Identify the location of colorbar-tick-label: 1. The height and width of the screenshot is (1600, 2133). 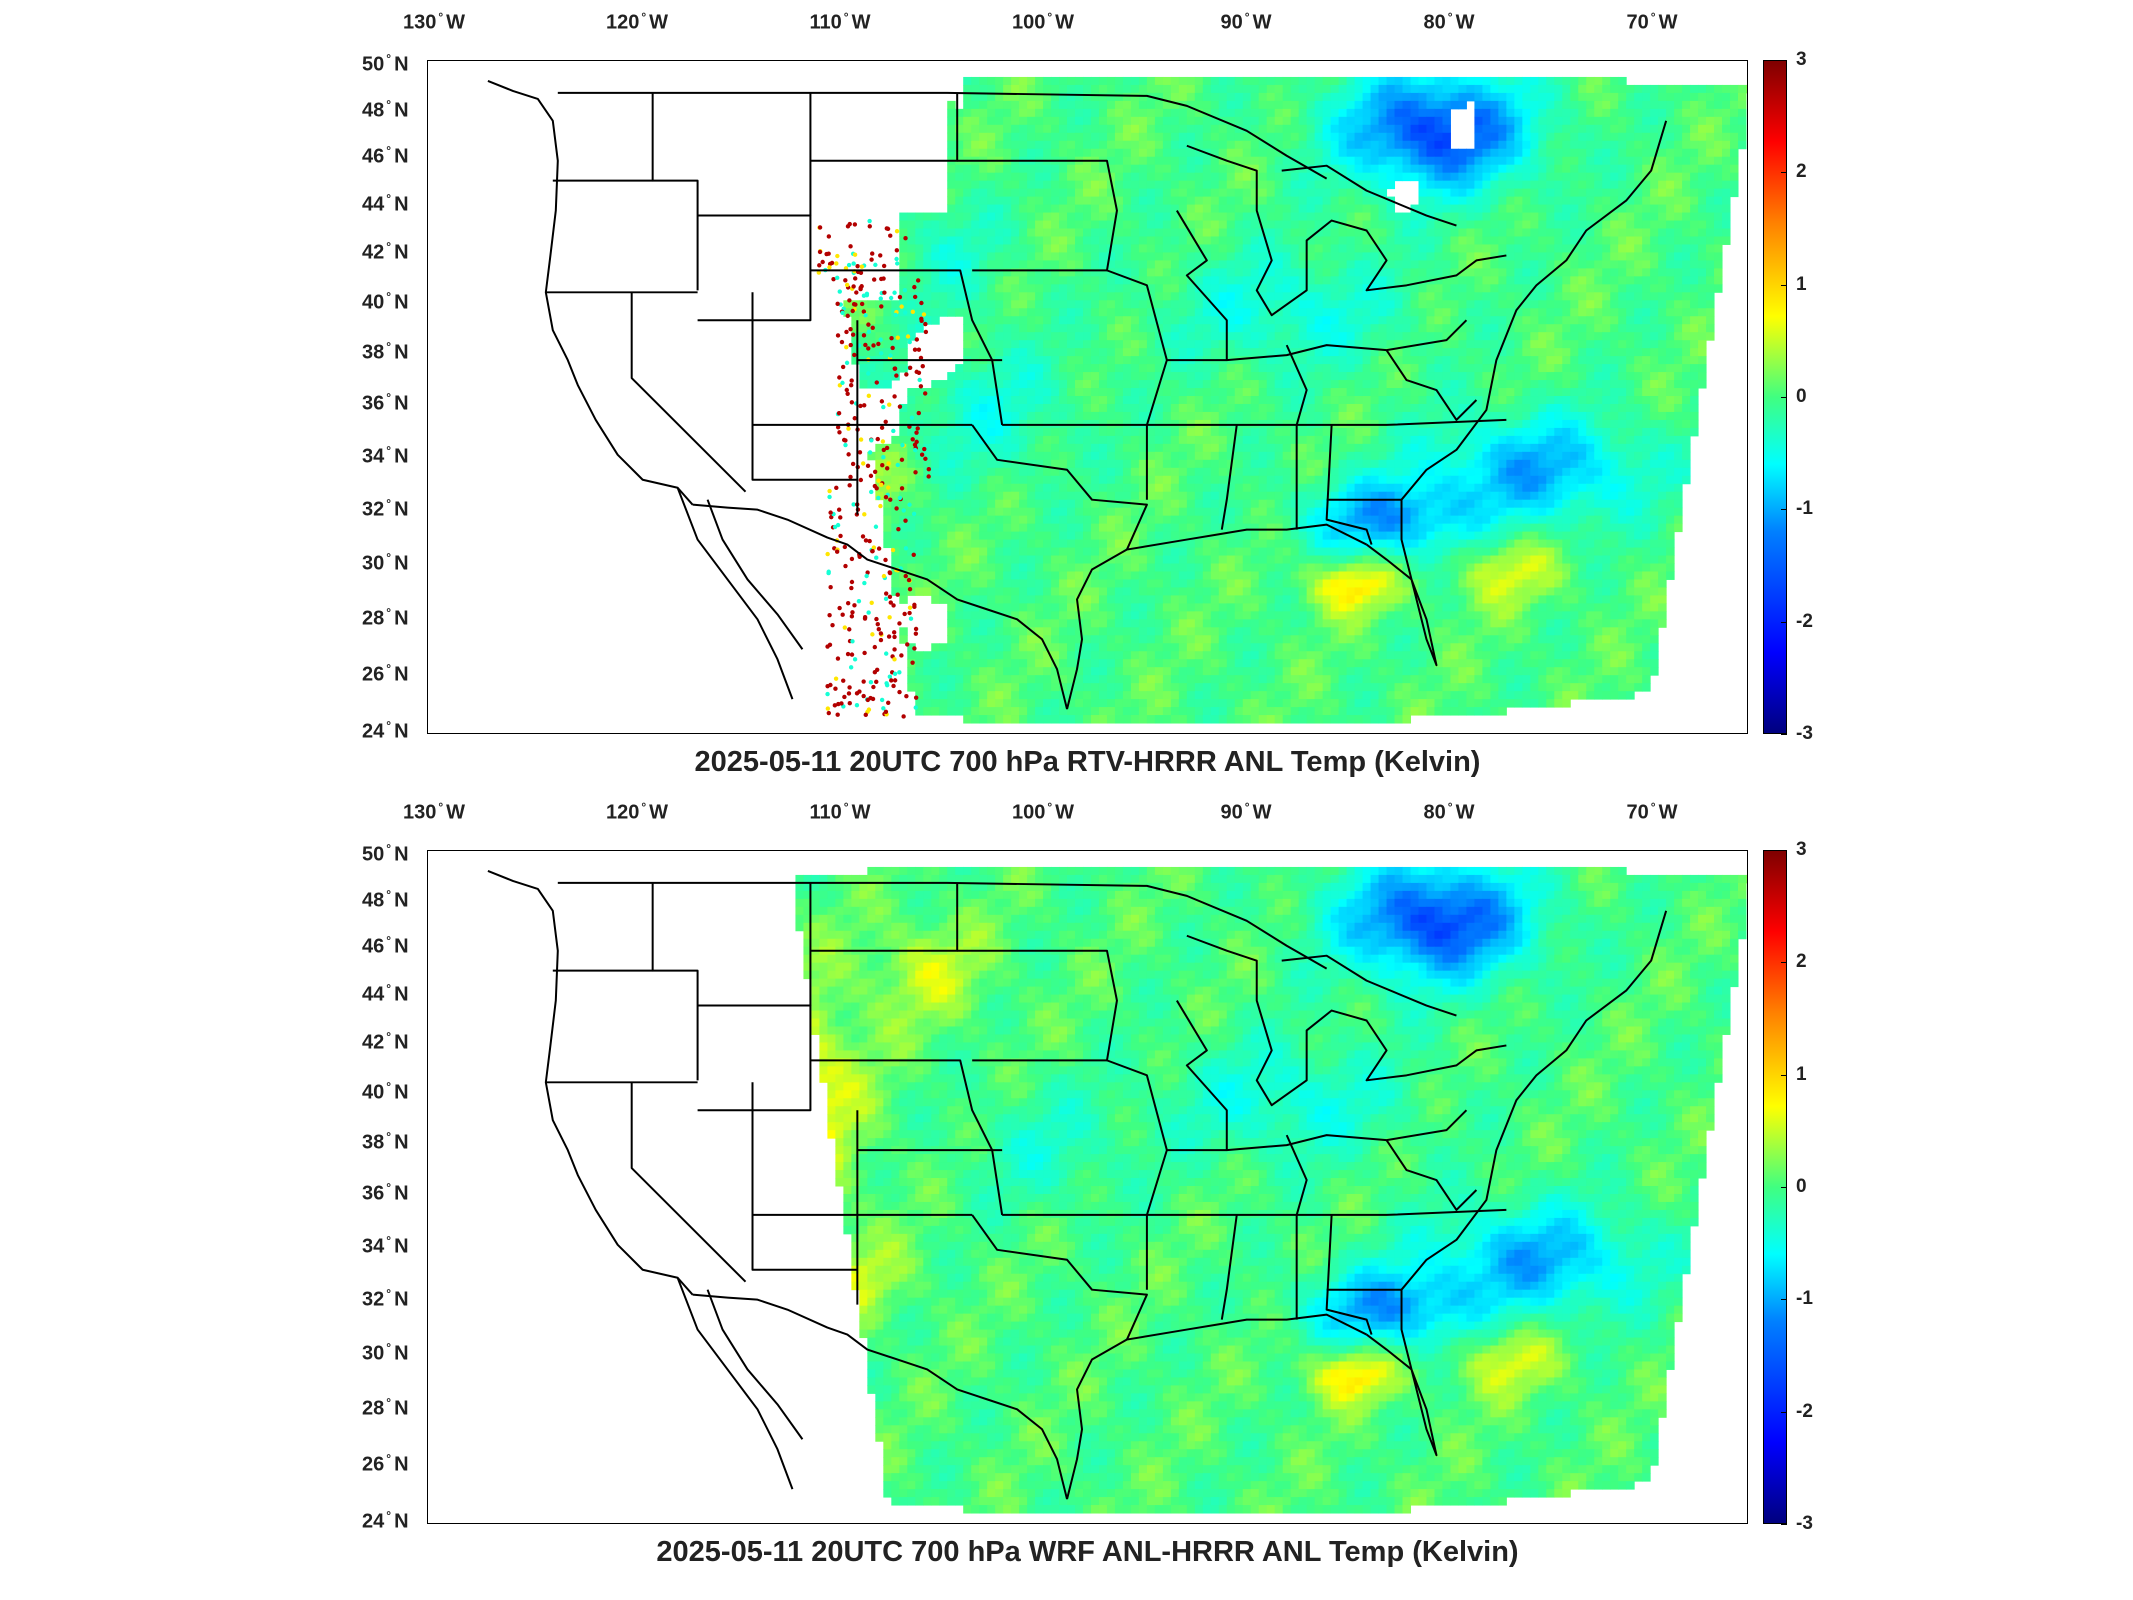
(1801, 1074).